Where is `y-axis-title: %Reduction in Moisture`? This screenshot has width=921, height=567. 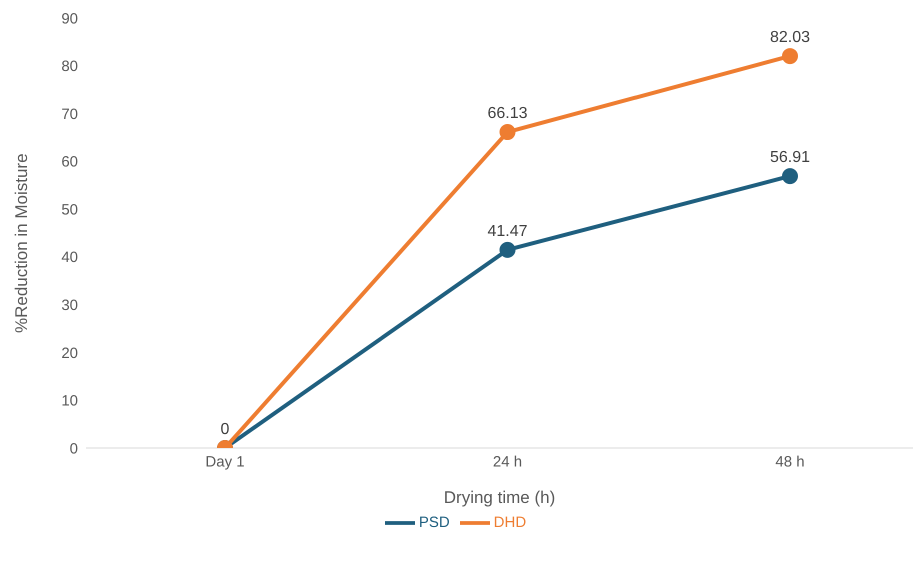 y-axis-title: %Reduction in Moisture is located at coordinates (22, 243).